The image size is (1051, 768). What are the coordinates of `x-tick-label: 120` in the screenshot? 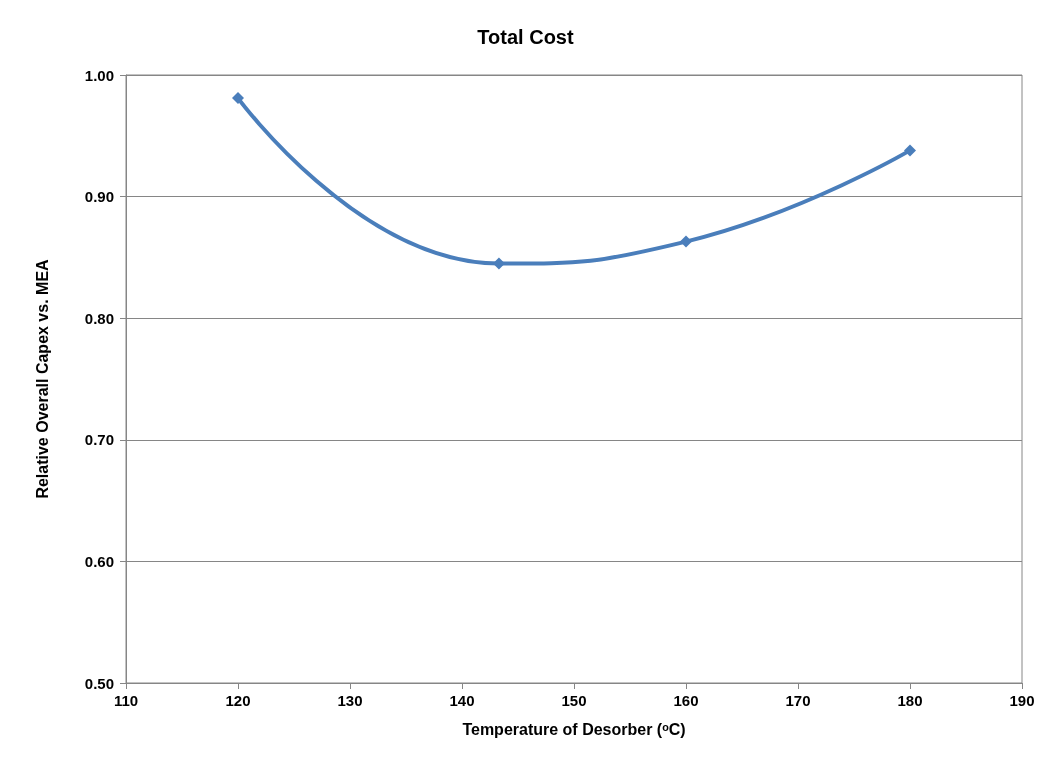 It's located at (238, 700).